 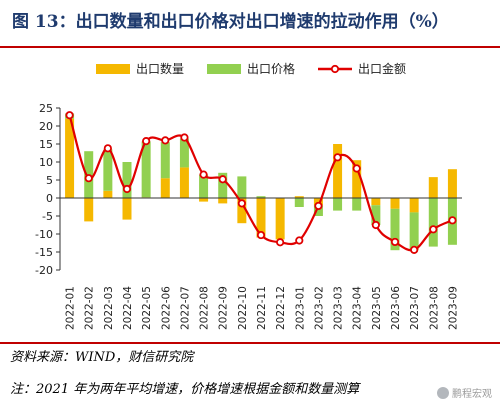 What do you see at coordinates (281, 308) in the screenshot?
I see `x-tick-label: 2022-12` at bounding box center [281, 308].